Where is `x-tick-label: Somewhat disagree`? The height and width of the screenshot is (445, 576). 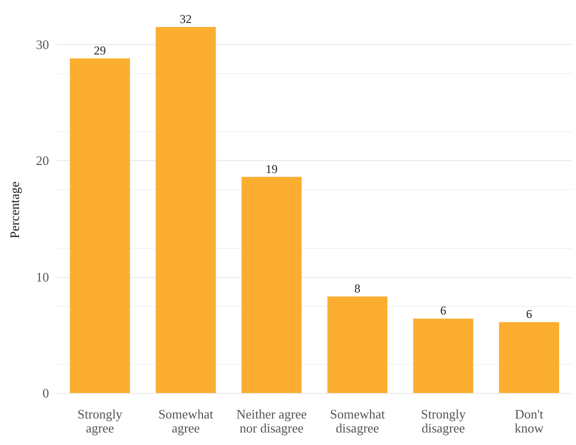 x-tick-label: Somewhat disagree is located at coordinates (358, 421).